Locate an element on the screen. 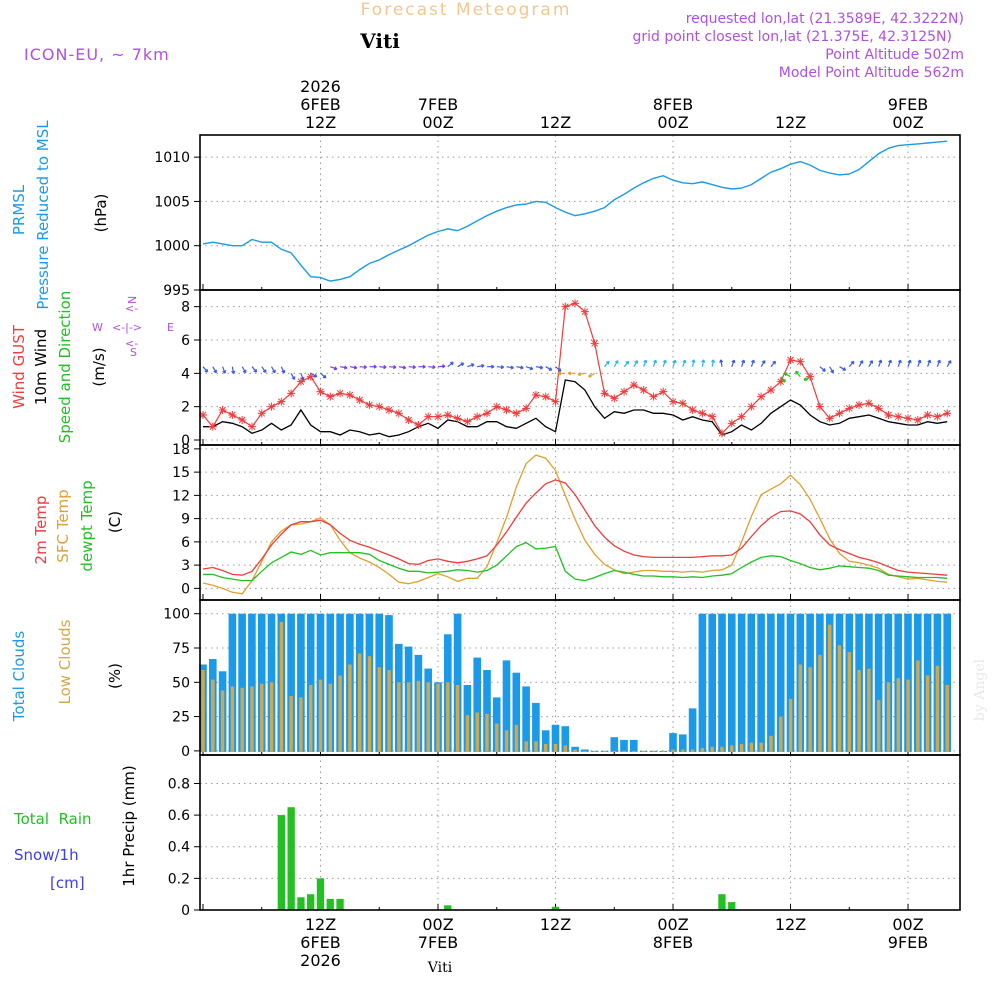 The height and width of the screenshot is (1000, 1000). credit: by Angel is located at coordinates (980, 689).